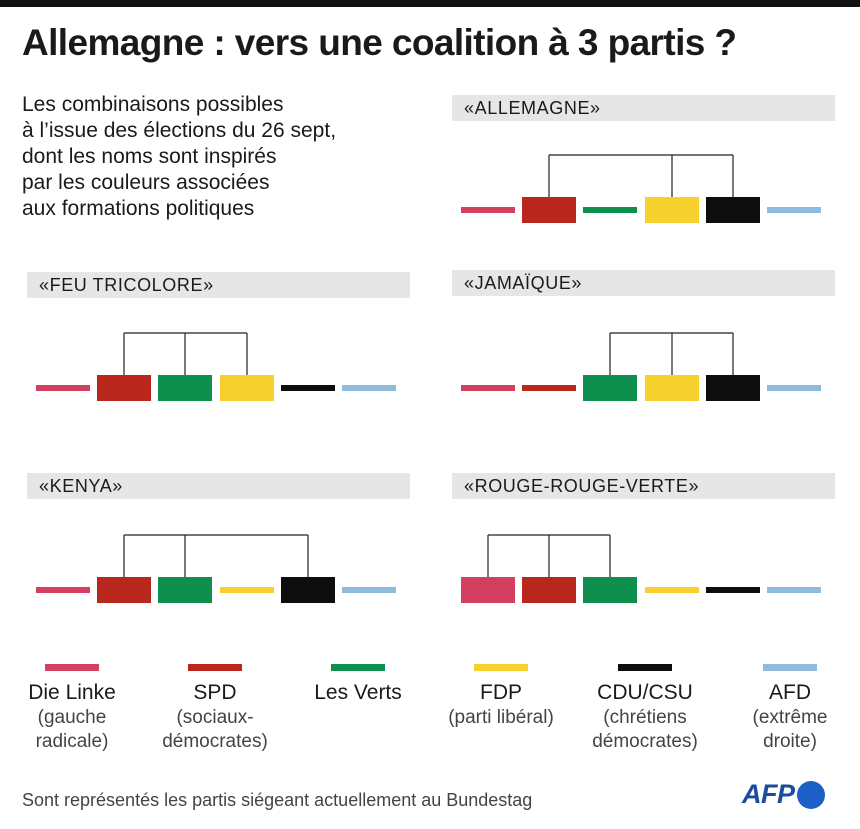  What do you see at coordinates (153, 104) in the screenshot?
I see `intro-line: Les combinaisons possibles` at bounding box center [153, 104].